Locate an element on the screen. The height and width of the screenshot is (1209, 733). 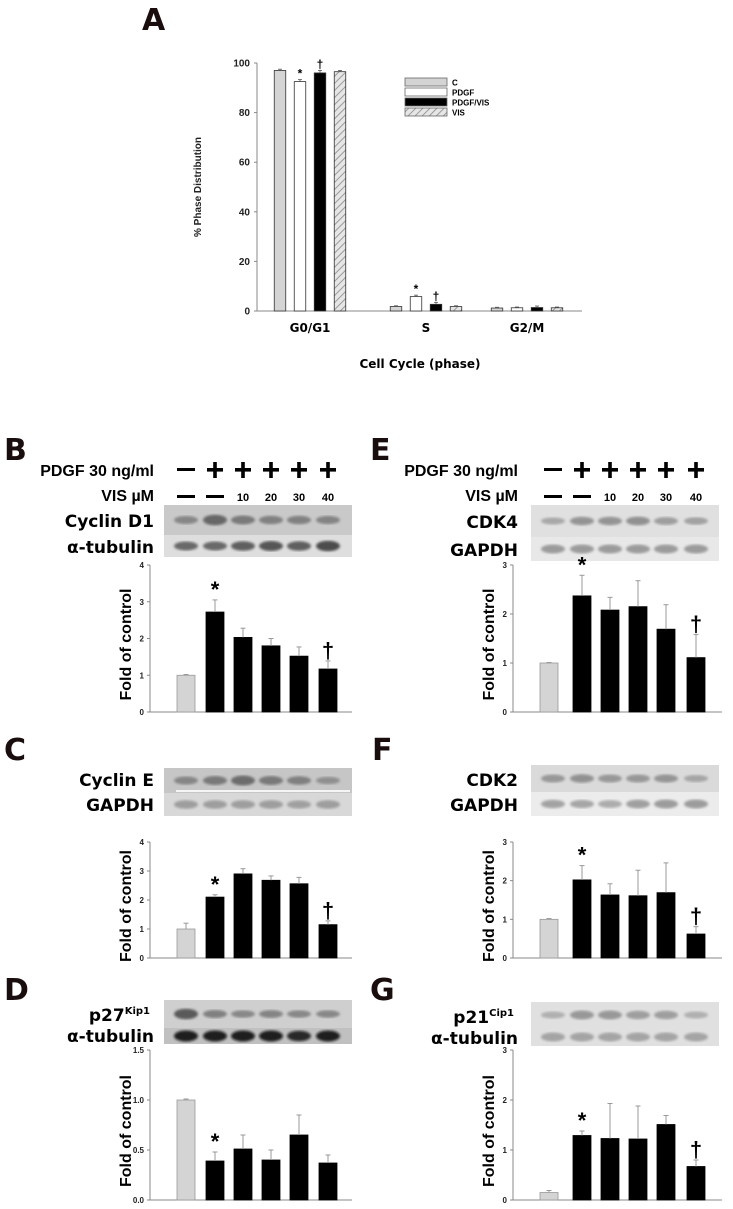
gapdh-blot is located at coordinates (258, 804).